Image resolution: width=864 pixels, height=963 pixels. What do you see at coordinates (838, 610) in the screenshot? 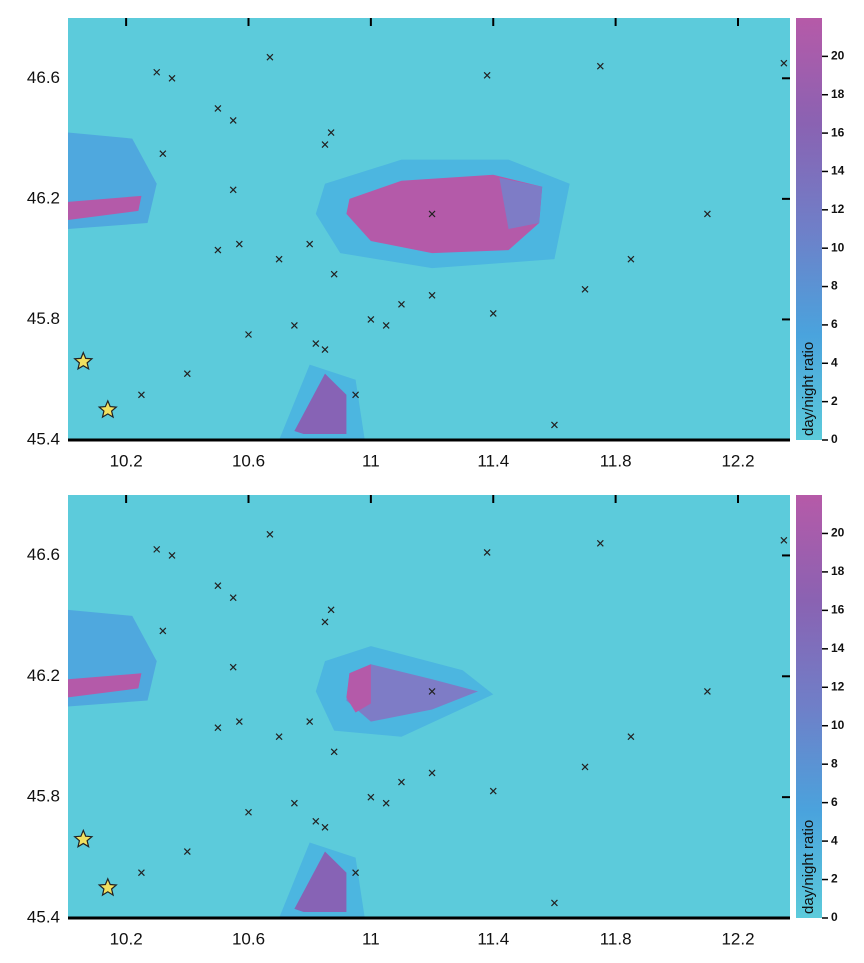
I see `colorbar-tick-label: 16` at bounding box center [838, 610].